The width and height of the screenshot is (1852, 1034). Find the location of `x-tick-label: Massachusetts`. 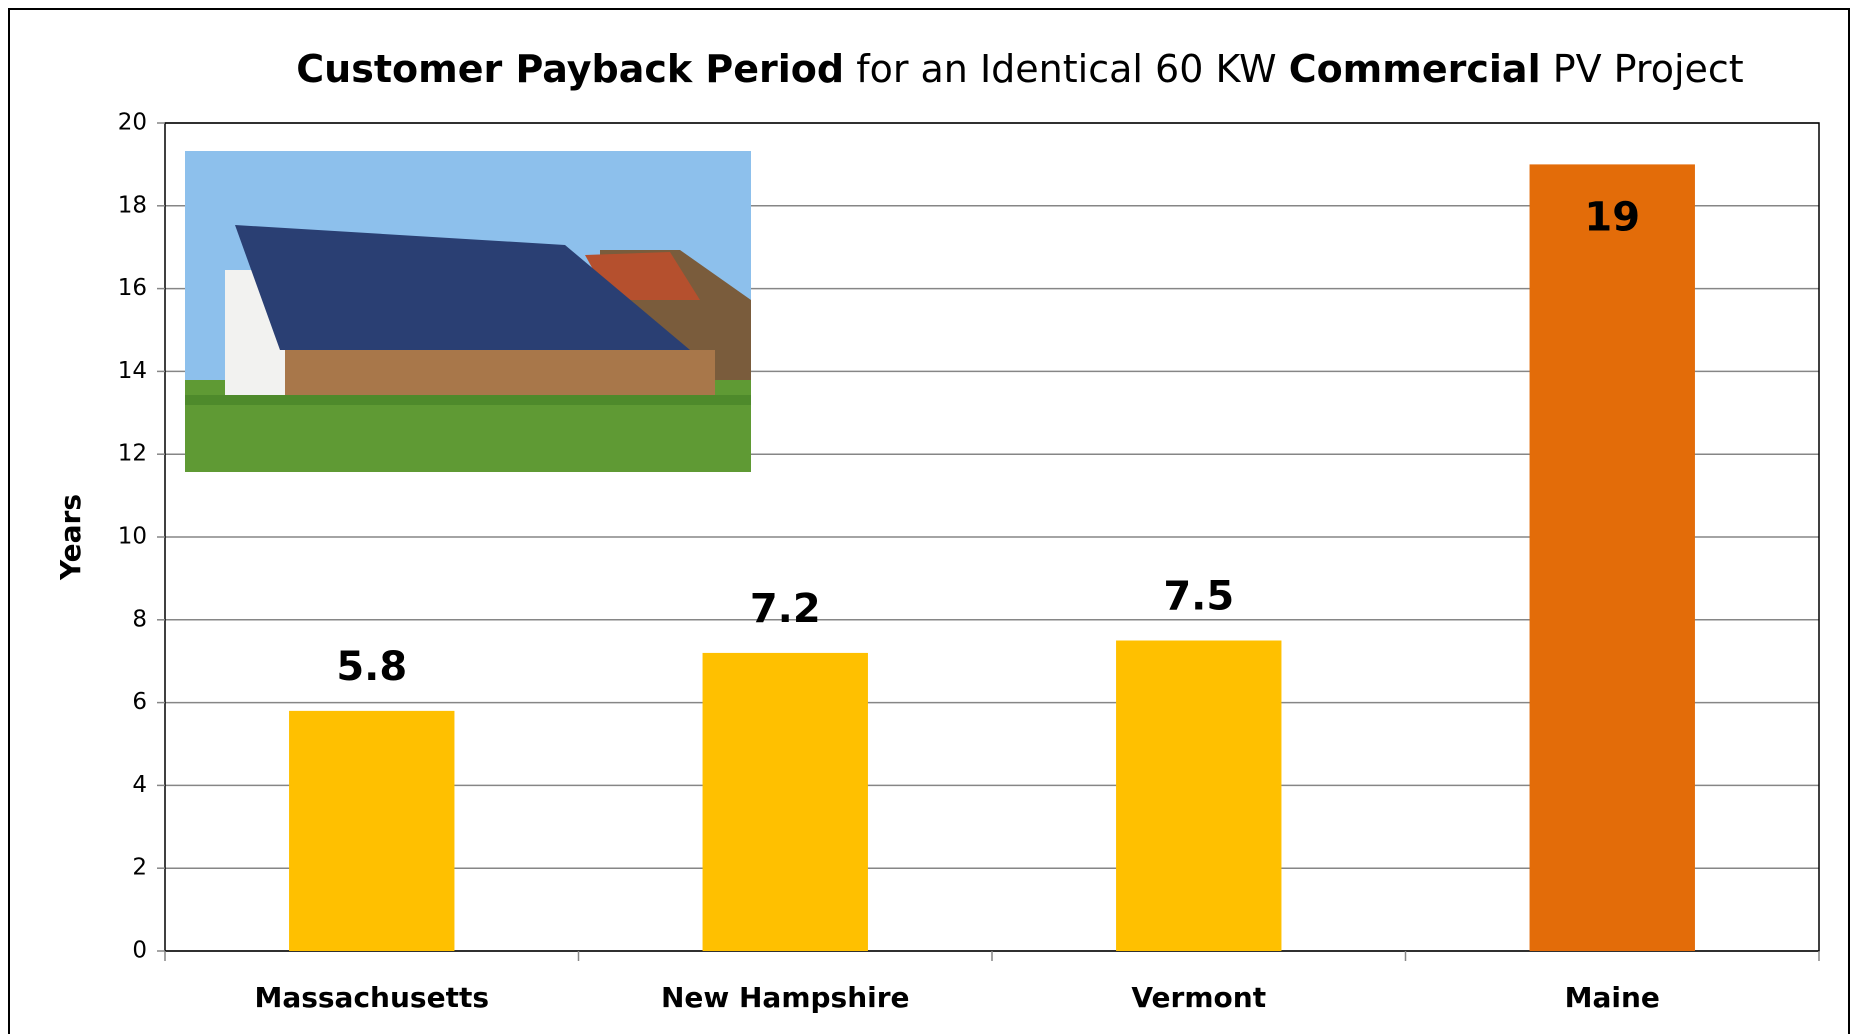

x-tick-label: Massachusetts is located at coordinates (371, 997).